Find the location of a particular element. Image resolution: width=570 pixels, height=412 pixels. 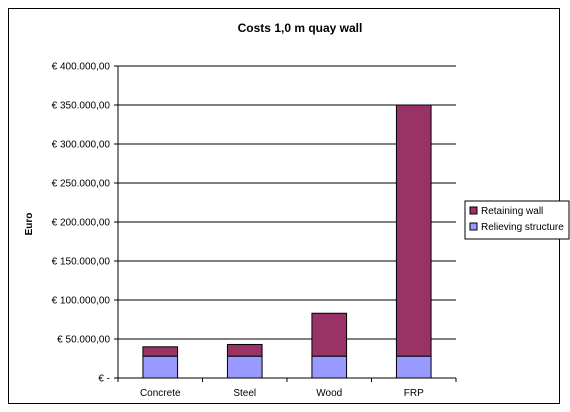

legend-box is located at coordinates (517, 220).